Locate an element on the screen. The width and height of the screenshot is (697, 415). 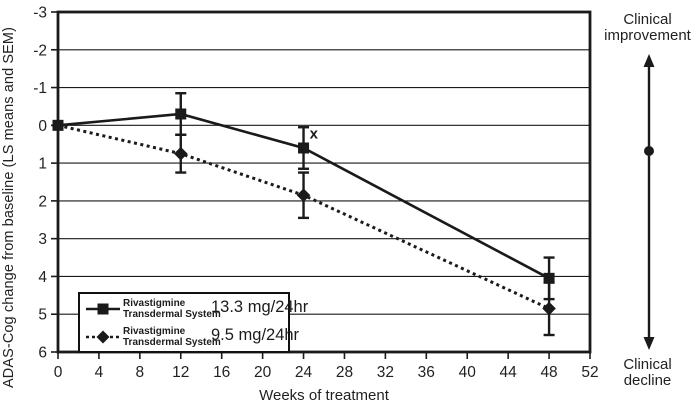
legend-item-dose: 9.5 mg/24hr is located at coordinates (255, 334).